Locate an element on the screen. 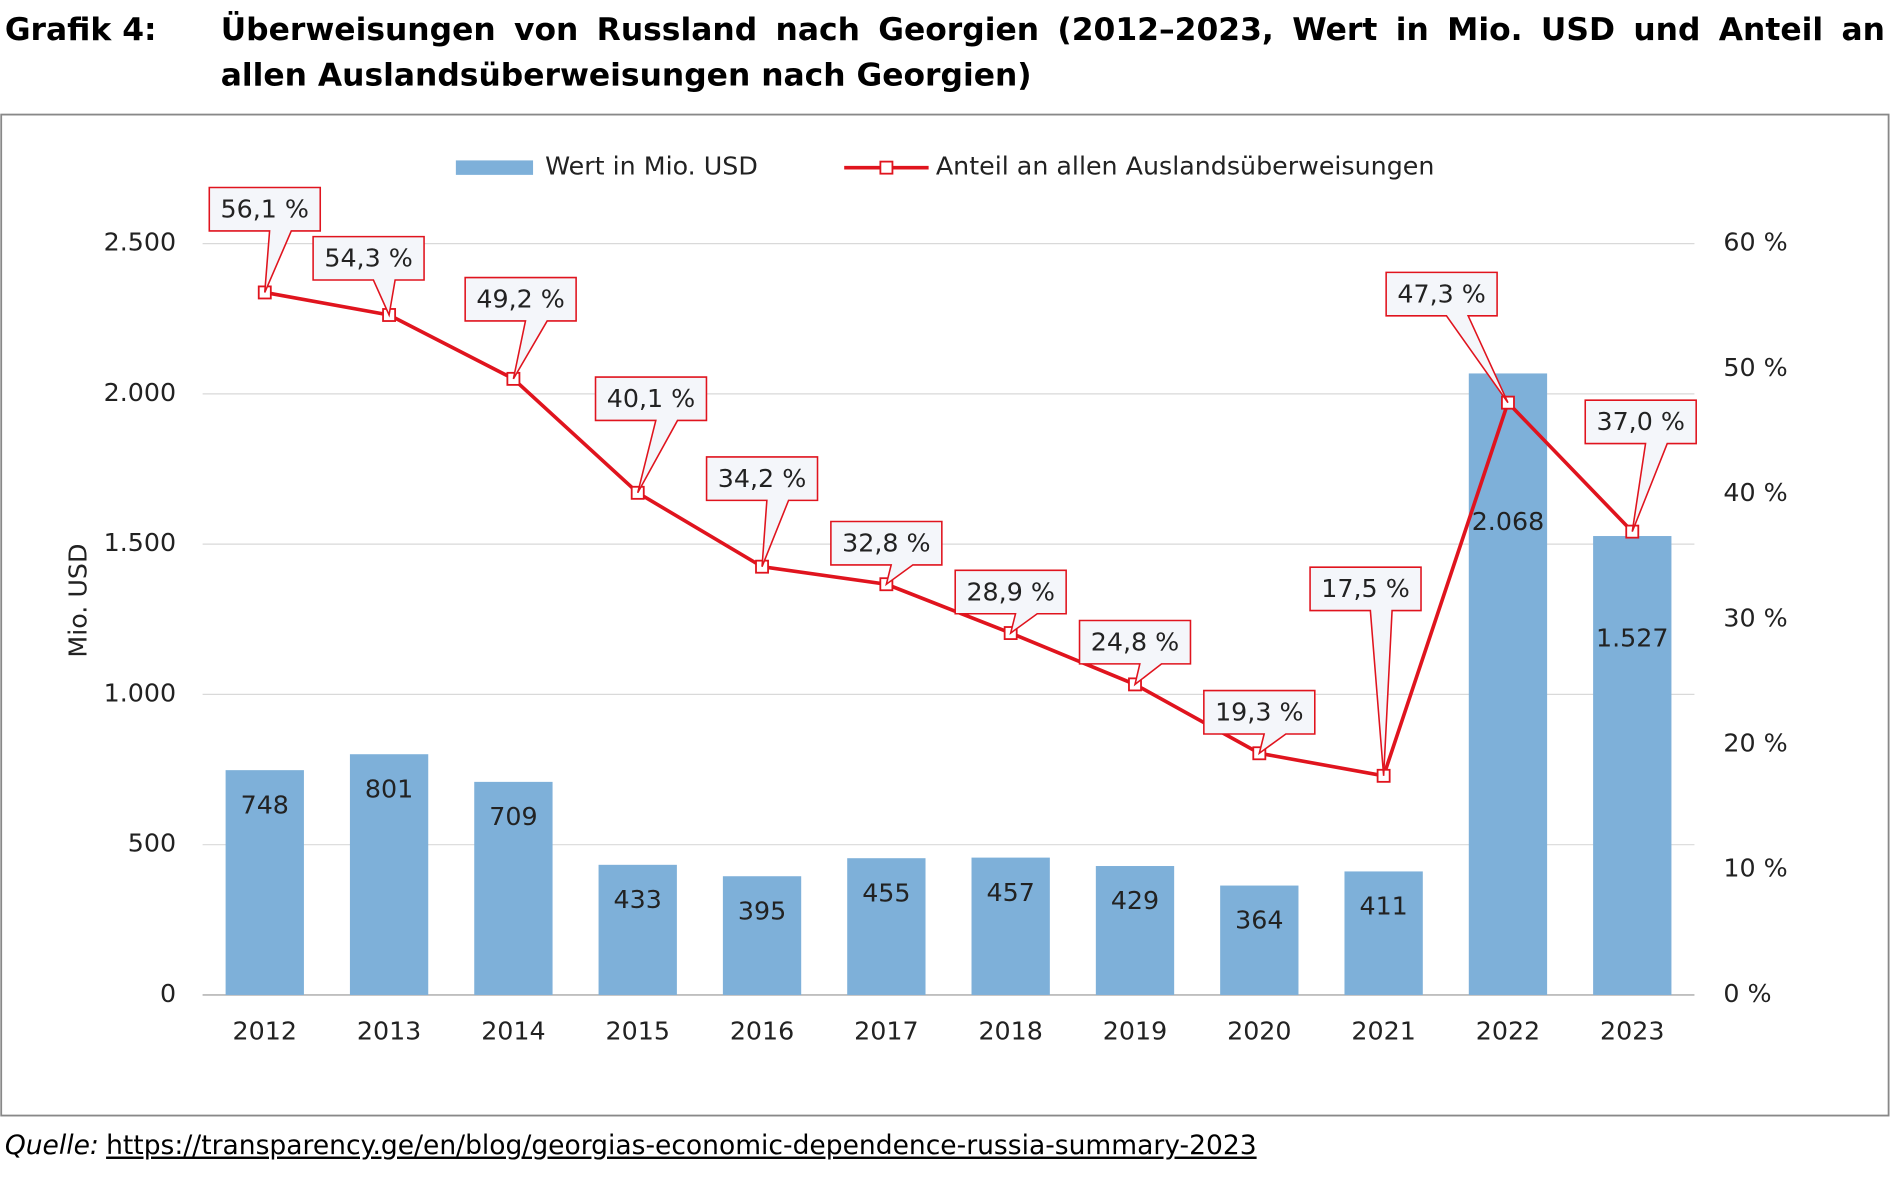 This screenshot has width=1891, height=1181. line-value-label: 47,3 % is located at coordinates (1441, 293).